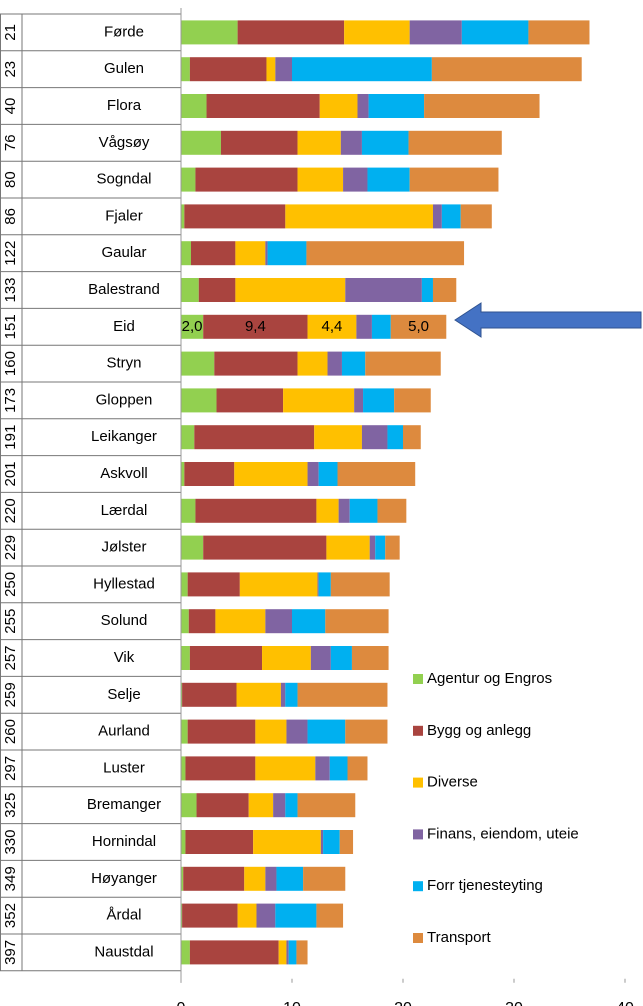 This screenshot has width=643, height=1006. Describe the element at coordinates (124, 878) in the screenshot. I see `category-label: Høyanger` at that location.